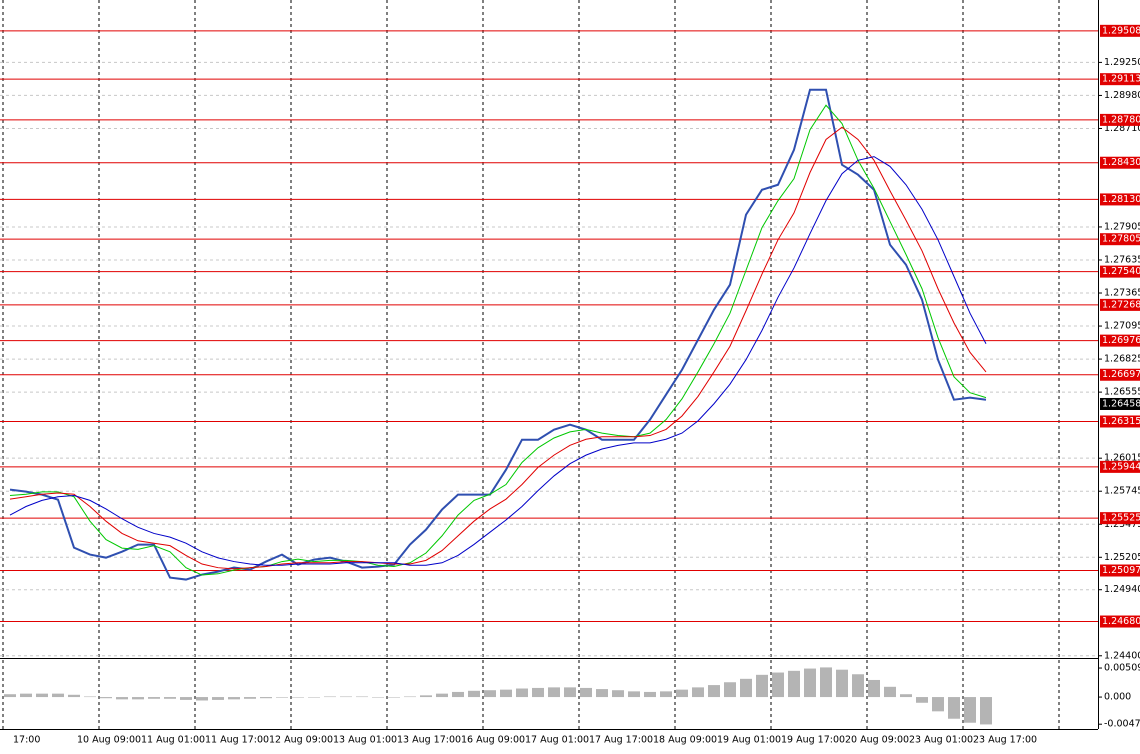  Describe the element at coordinates (237, 740) in the screenshot. I see `x-tick-label: 11 Aug 17:00` at that location.